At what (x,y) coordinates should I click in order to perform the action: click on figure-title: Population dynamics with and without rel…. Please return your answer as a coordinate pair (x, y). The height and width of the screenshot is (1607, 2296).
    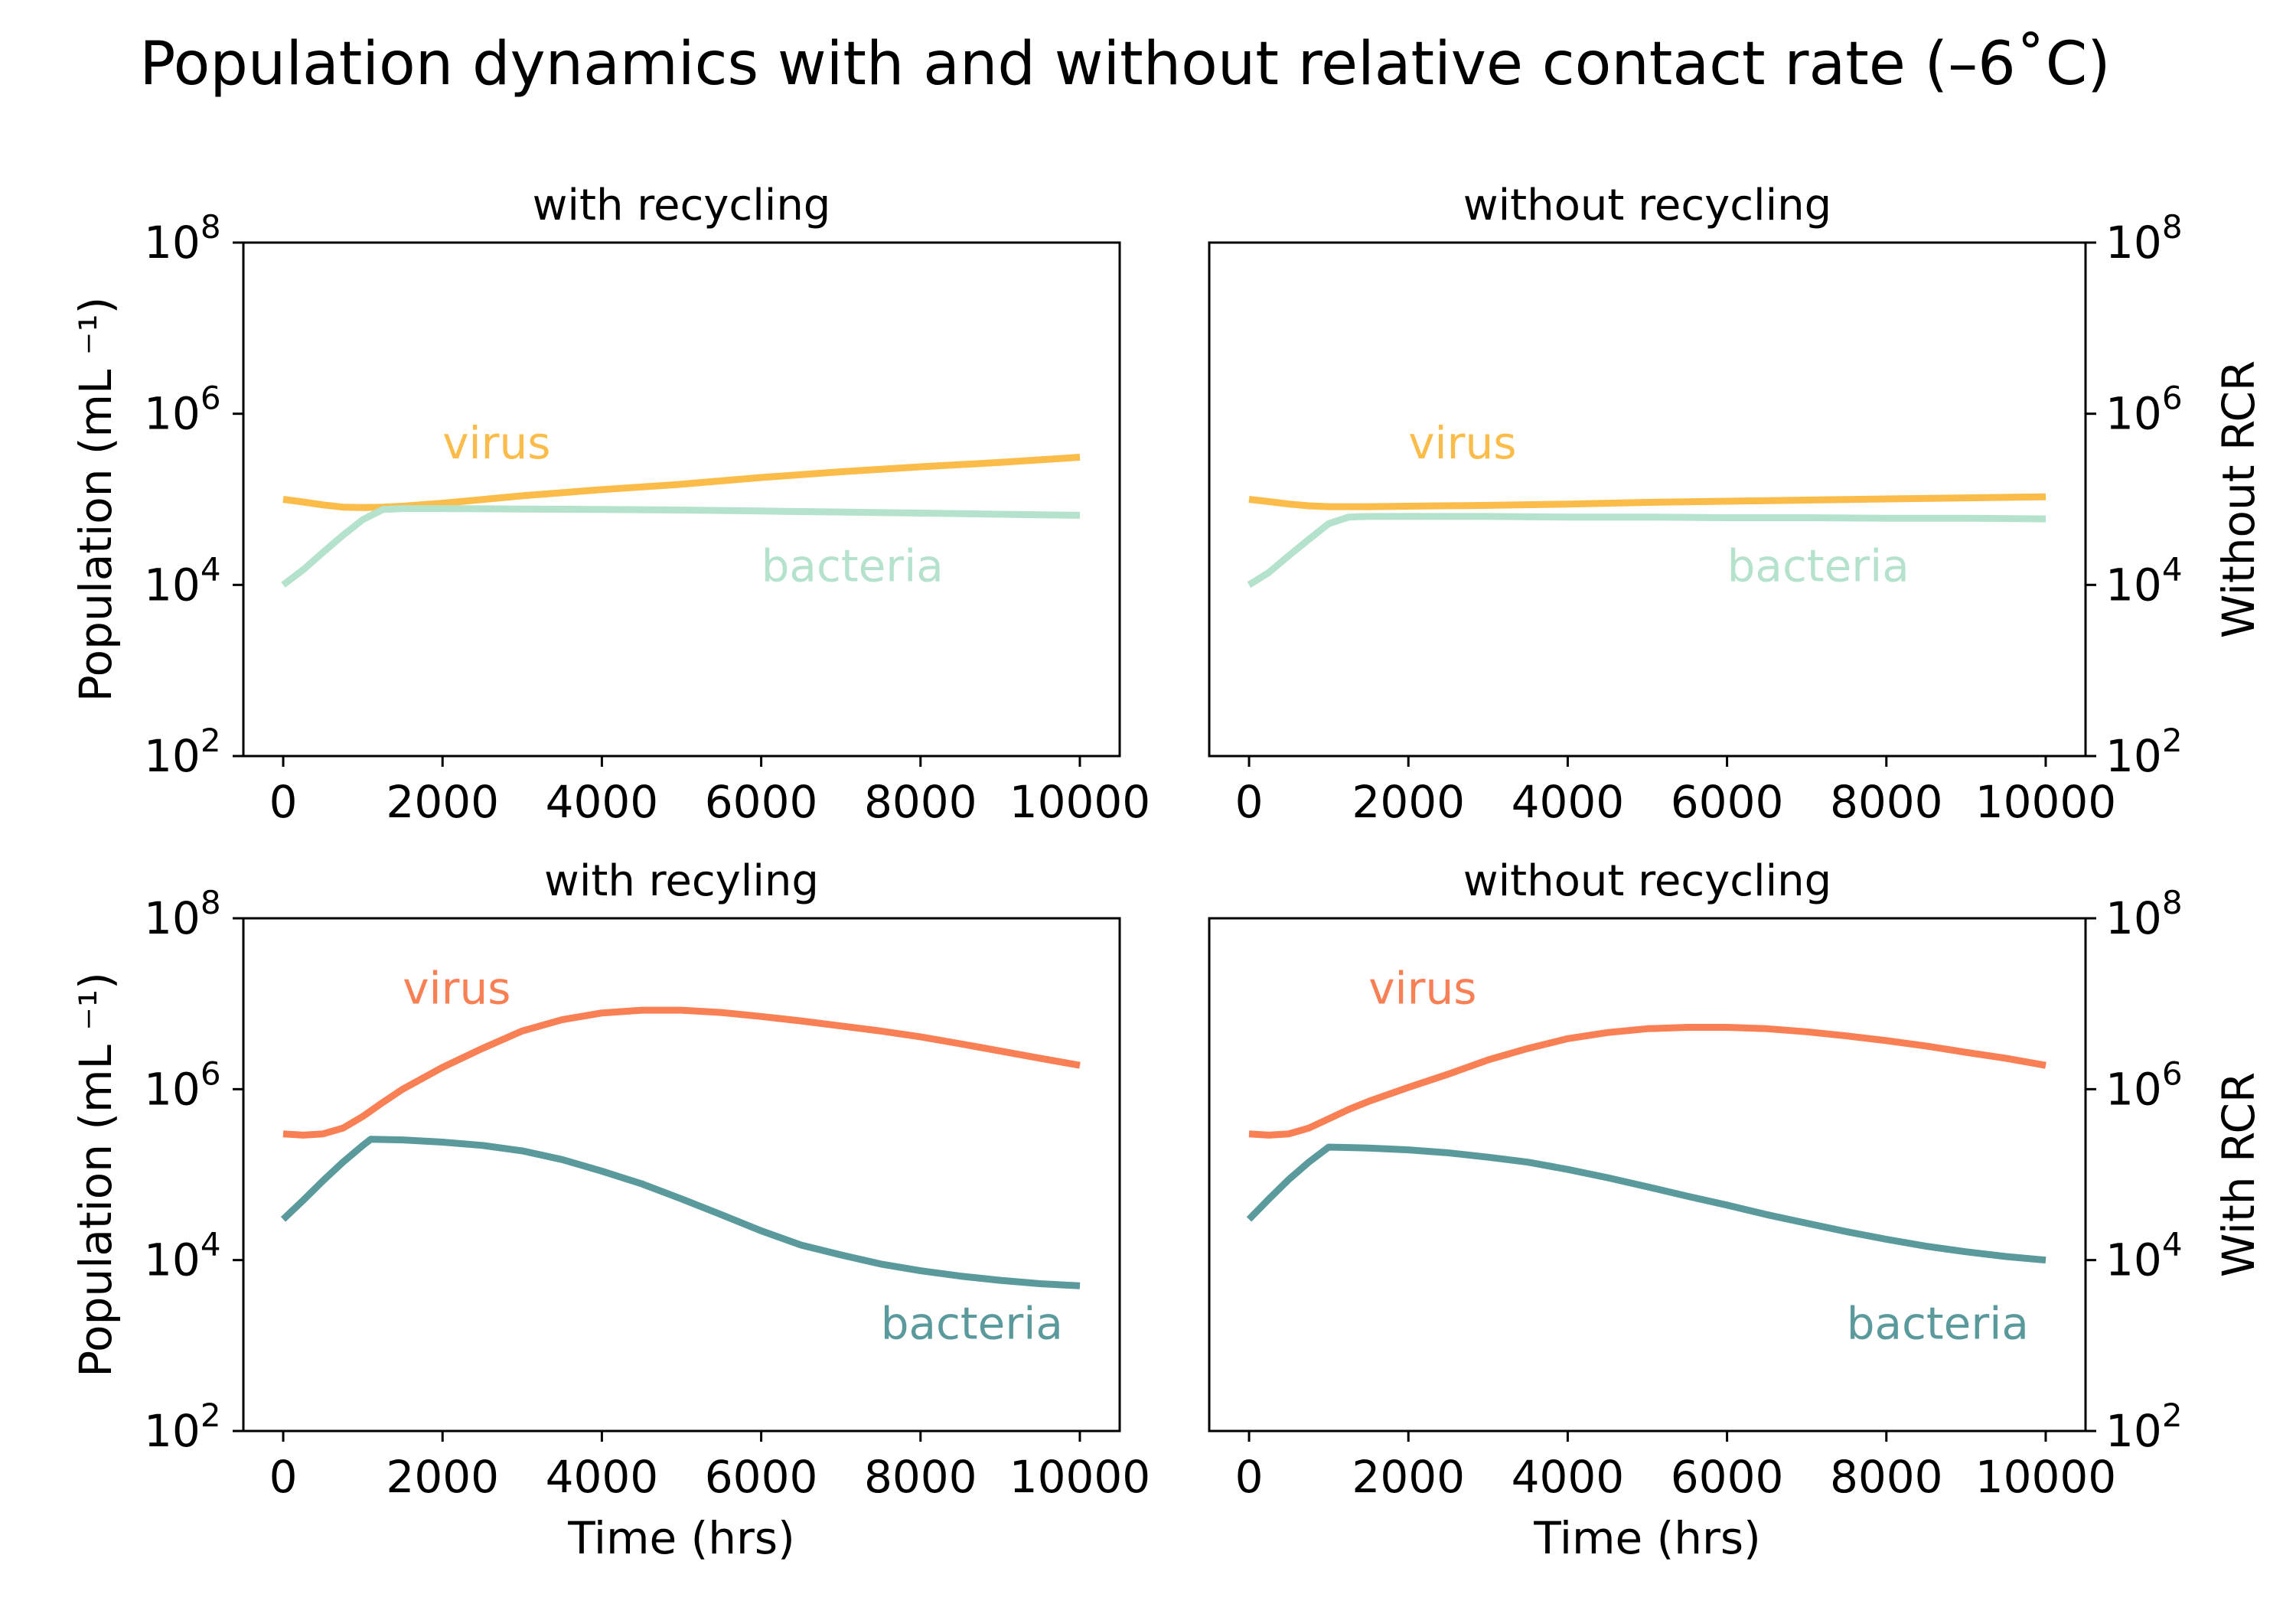
    Looking at the image, I should click on (1124, 64).